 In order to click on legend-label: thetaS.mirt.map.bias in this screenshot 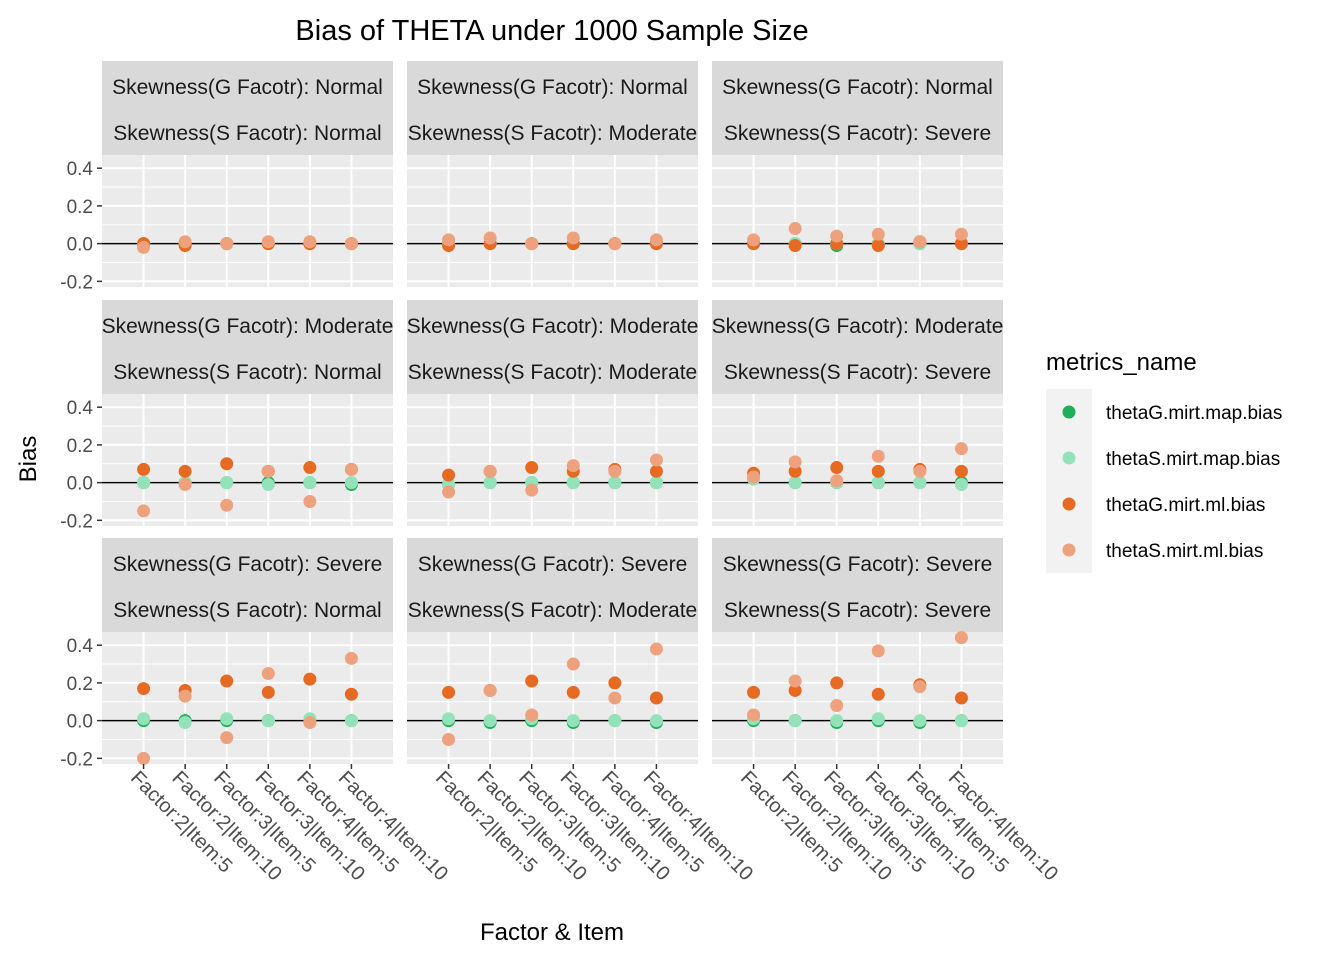, I will do `click(1193, 459)`.